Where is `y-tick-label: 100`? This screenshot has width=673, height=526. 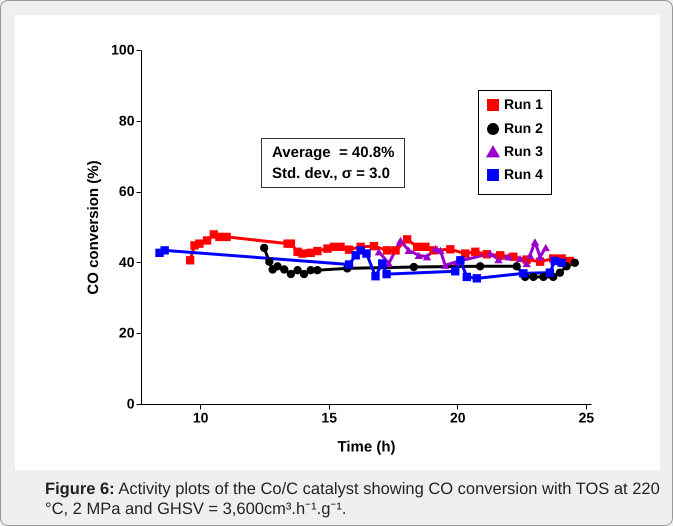
y-tick-label: 100 is located at coordinates (123, 50).